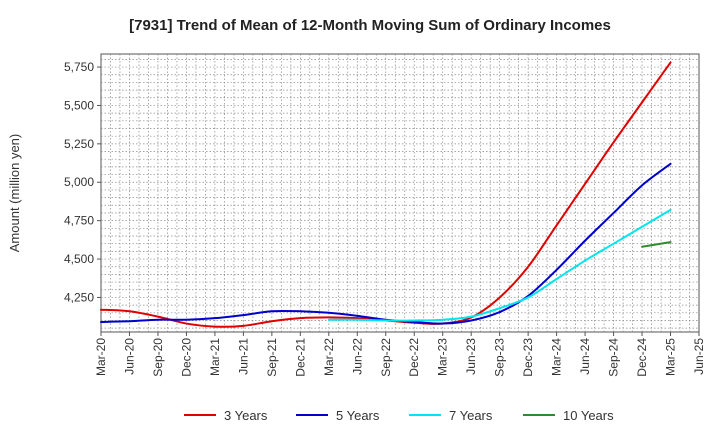 This screenshot has height=440, width=720. Describe the element at coordinates (246, 415) in the screenshot. I see `legend-label-3-years: 3 Years` at that location.